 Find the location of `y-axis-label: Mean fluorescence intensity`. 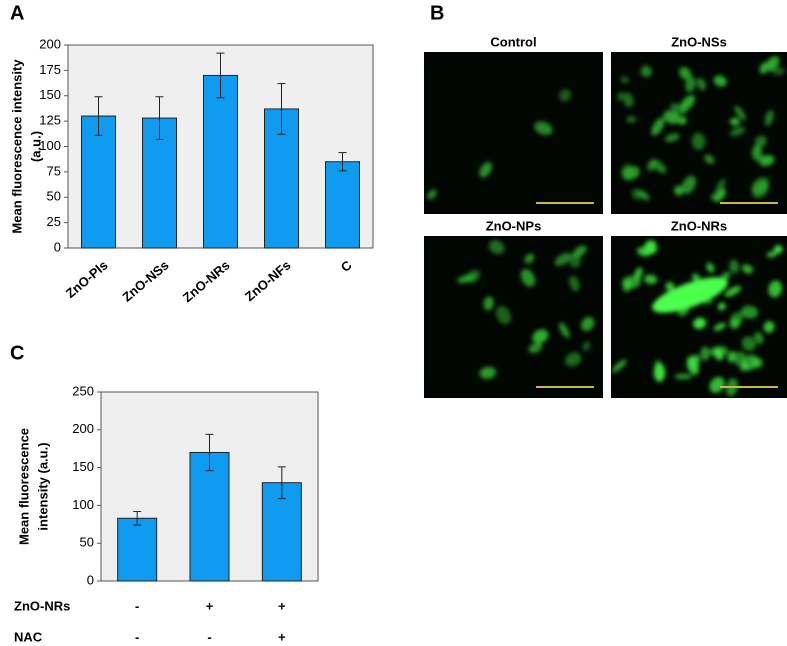

y-axis-label: Mean fluorescence intensity is located at coordinates (16, 146).